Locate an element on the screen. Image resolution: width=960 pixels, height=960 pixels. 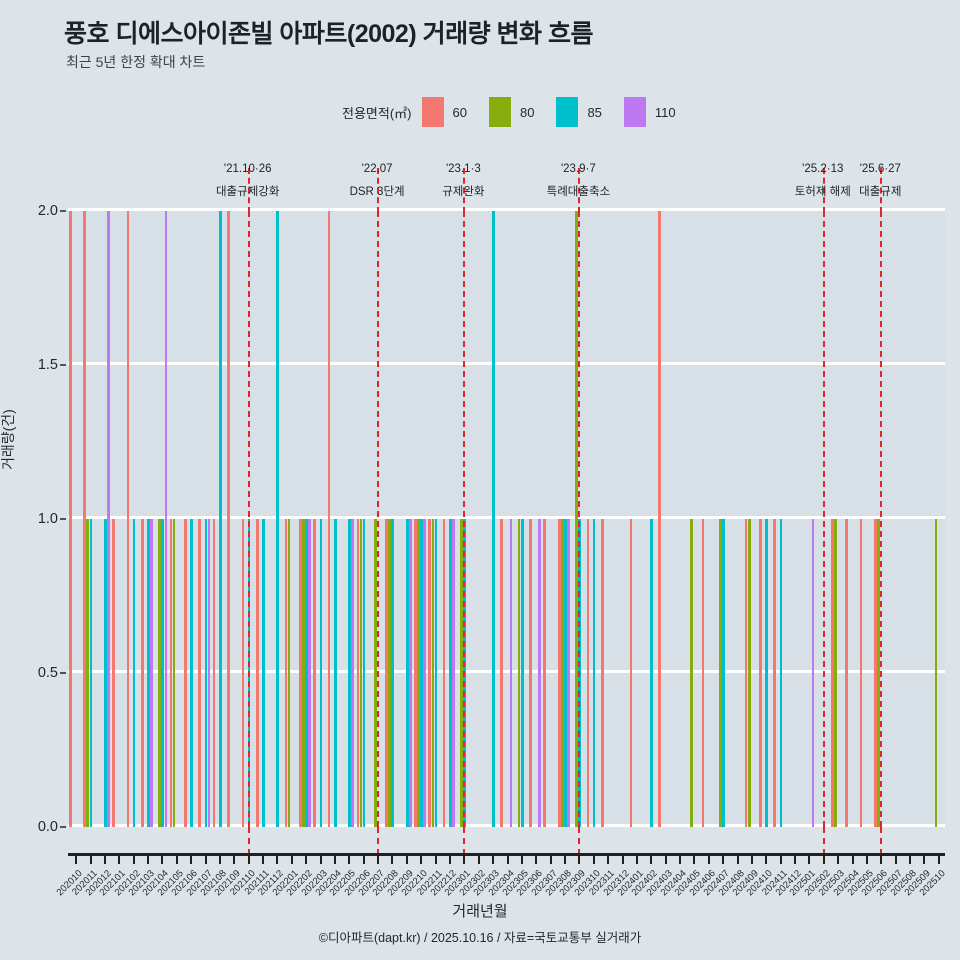
legend-item-110: 110 is located at coordinates (657, 112).